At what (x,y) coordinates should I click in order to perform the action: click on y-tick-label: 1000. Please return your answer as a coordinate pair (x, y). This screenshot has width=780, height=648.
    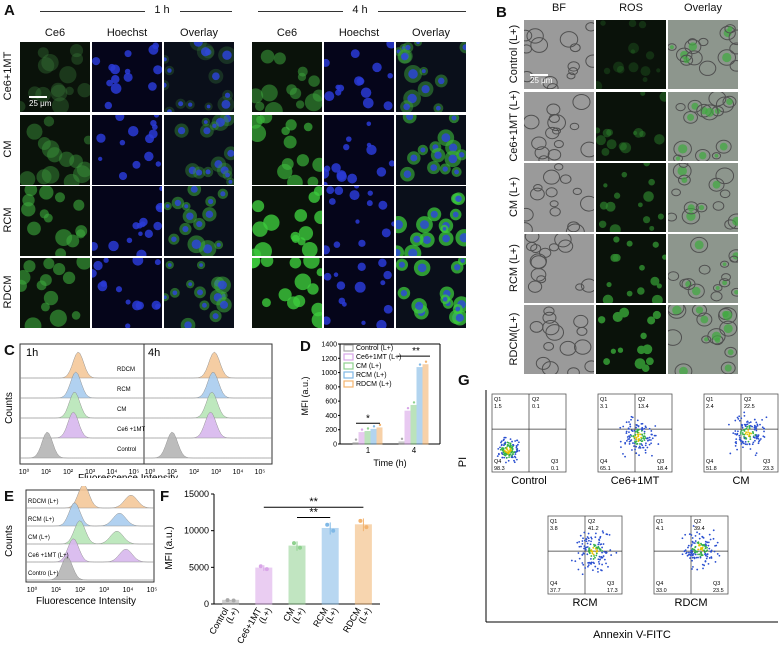
    Looking at the image, I should click on (329, 373).